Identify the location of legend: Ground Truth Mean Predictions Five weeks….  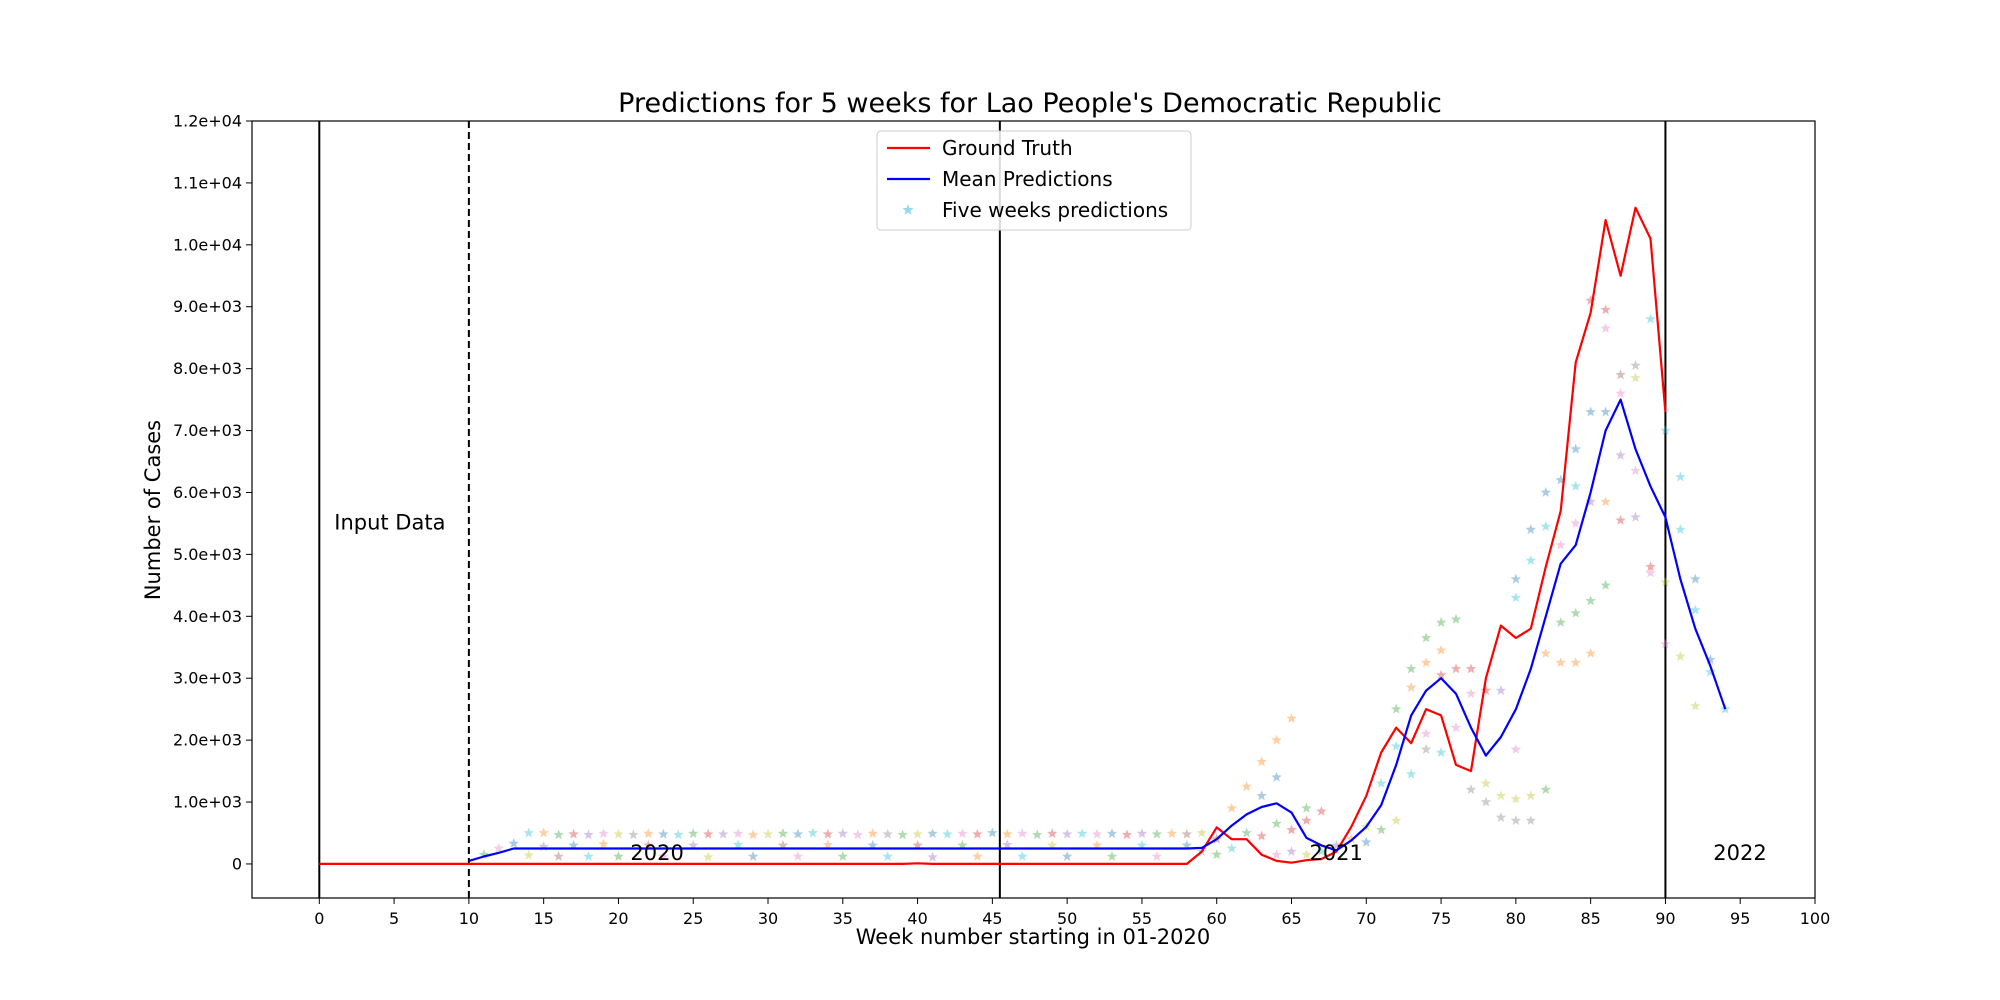
(1034, 180).